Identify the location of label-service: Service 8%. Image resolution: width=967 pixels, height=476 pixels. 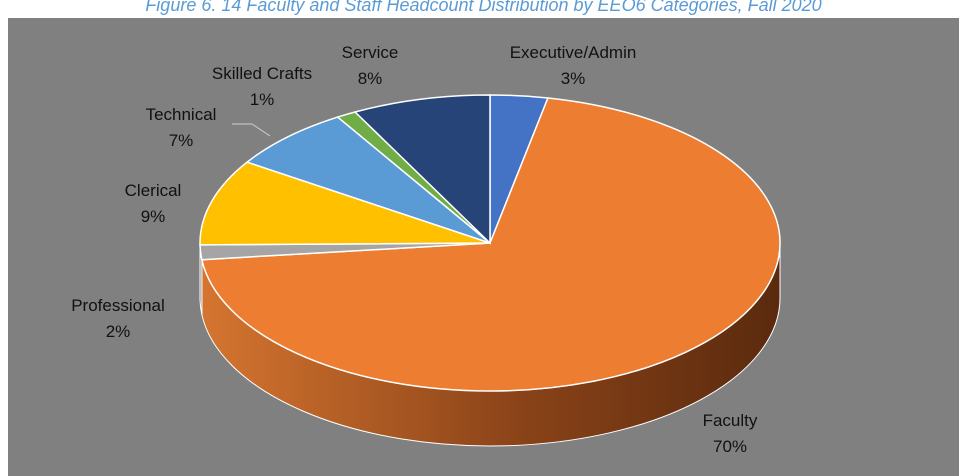
(370, 65).